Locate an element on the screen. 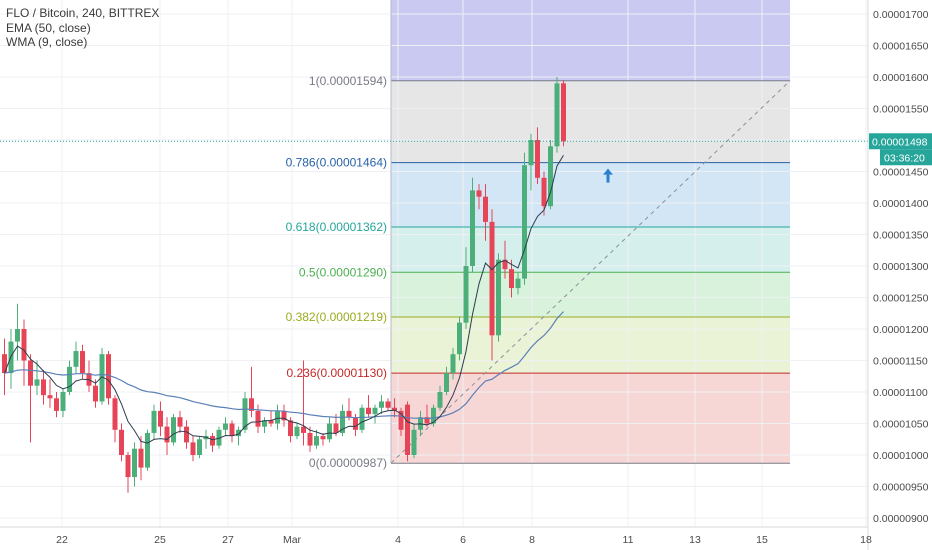  symbol-title: FLO / Bitcoin, 240, BITTREX is located at coordinates (83, 13).